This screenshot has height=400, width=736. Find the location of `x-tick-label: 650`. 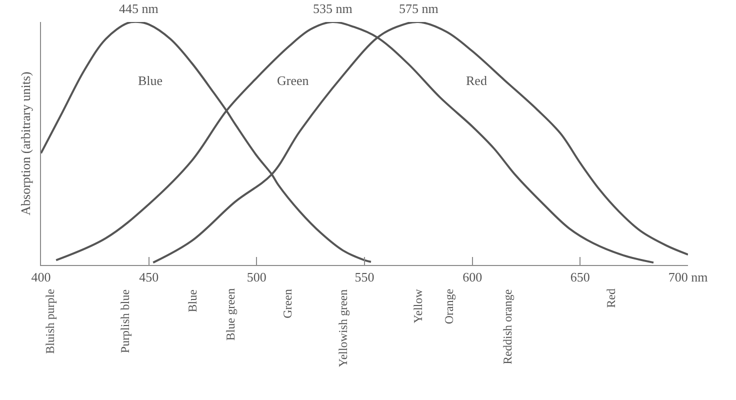

x-tick-label: 650 is located at coordinates (580, 277).